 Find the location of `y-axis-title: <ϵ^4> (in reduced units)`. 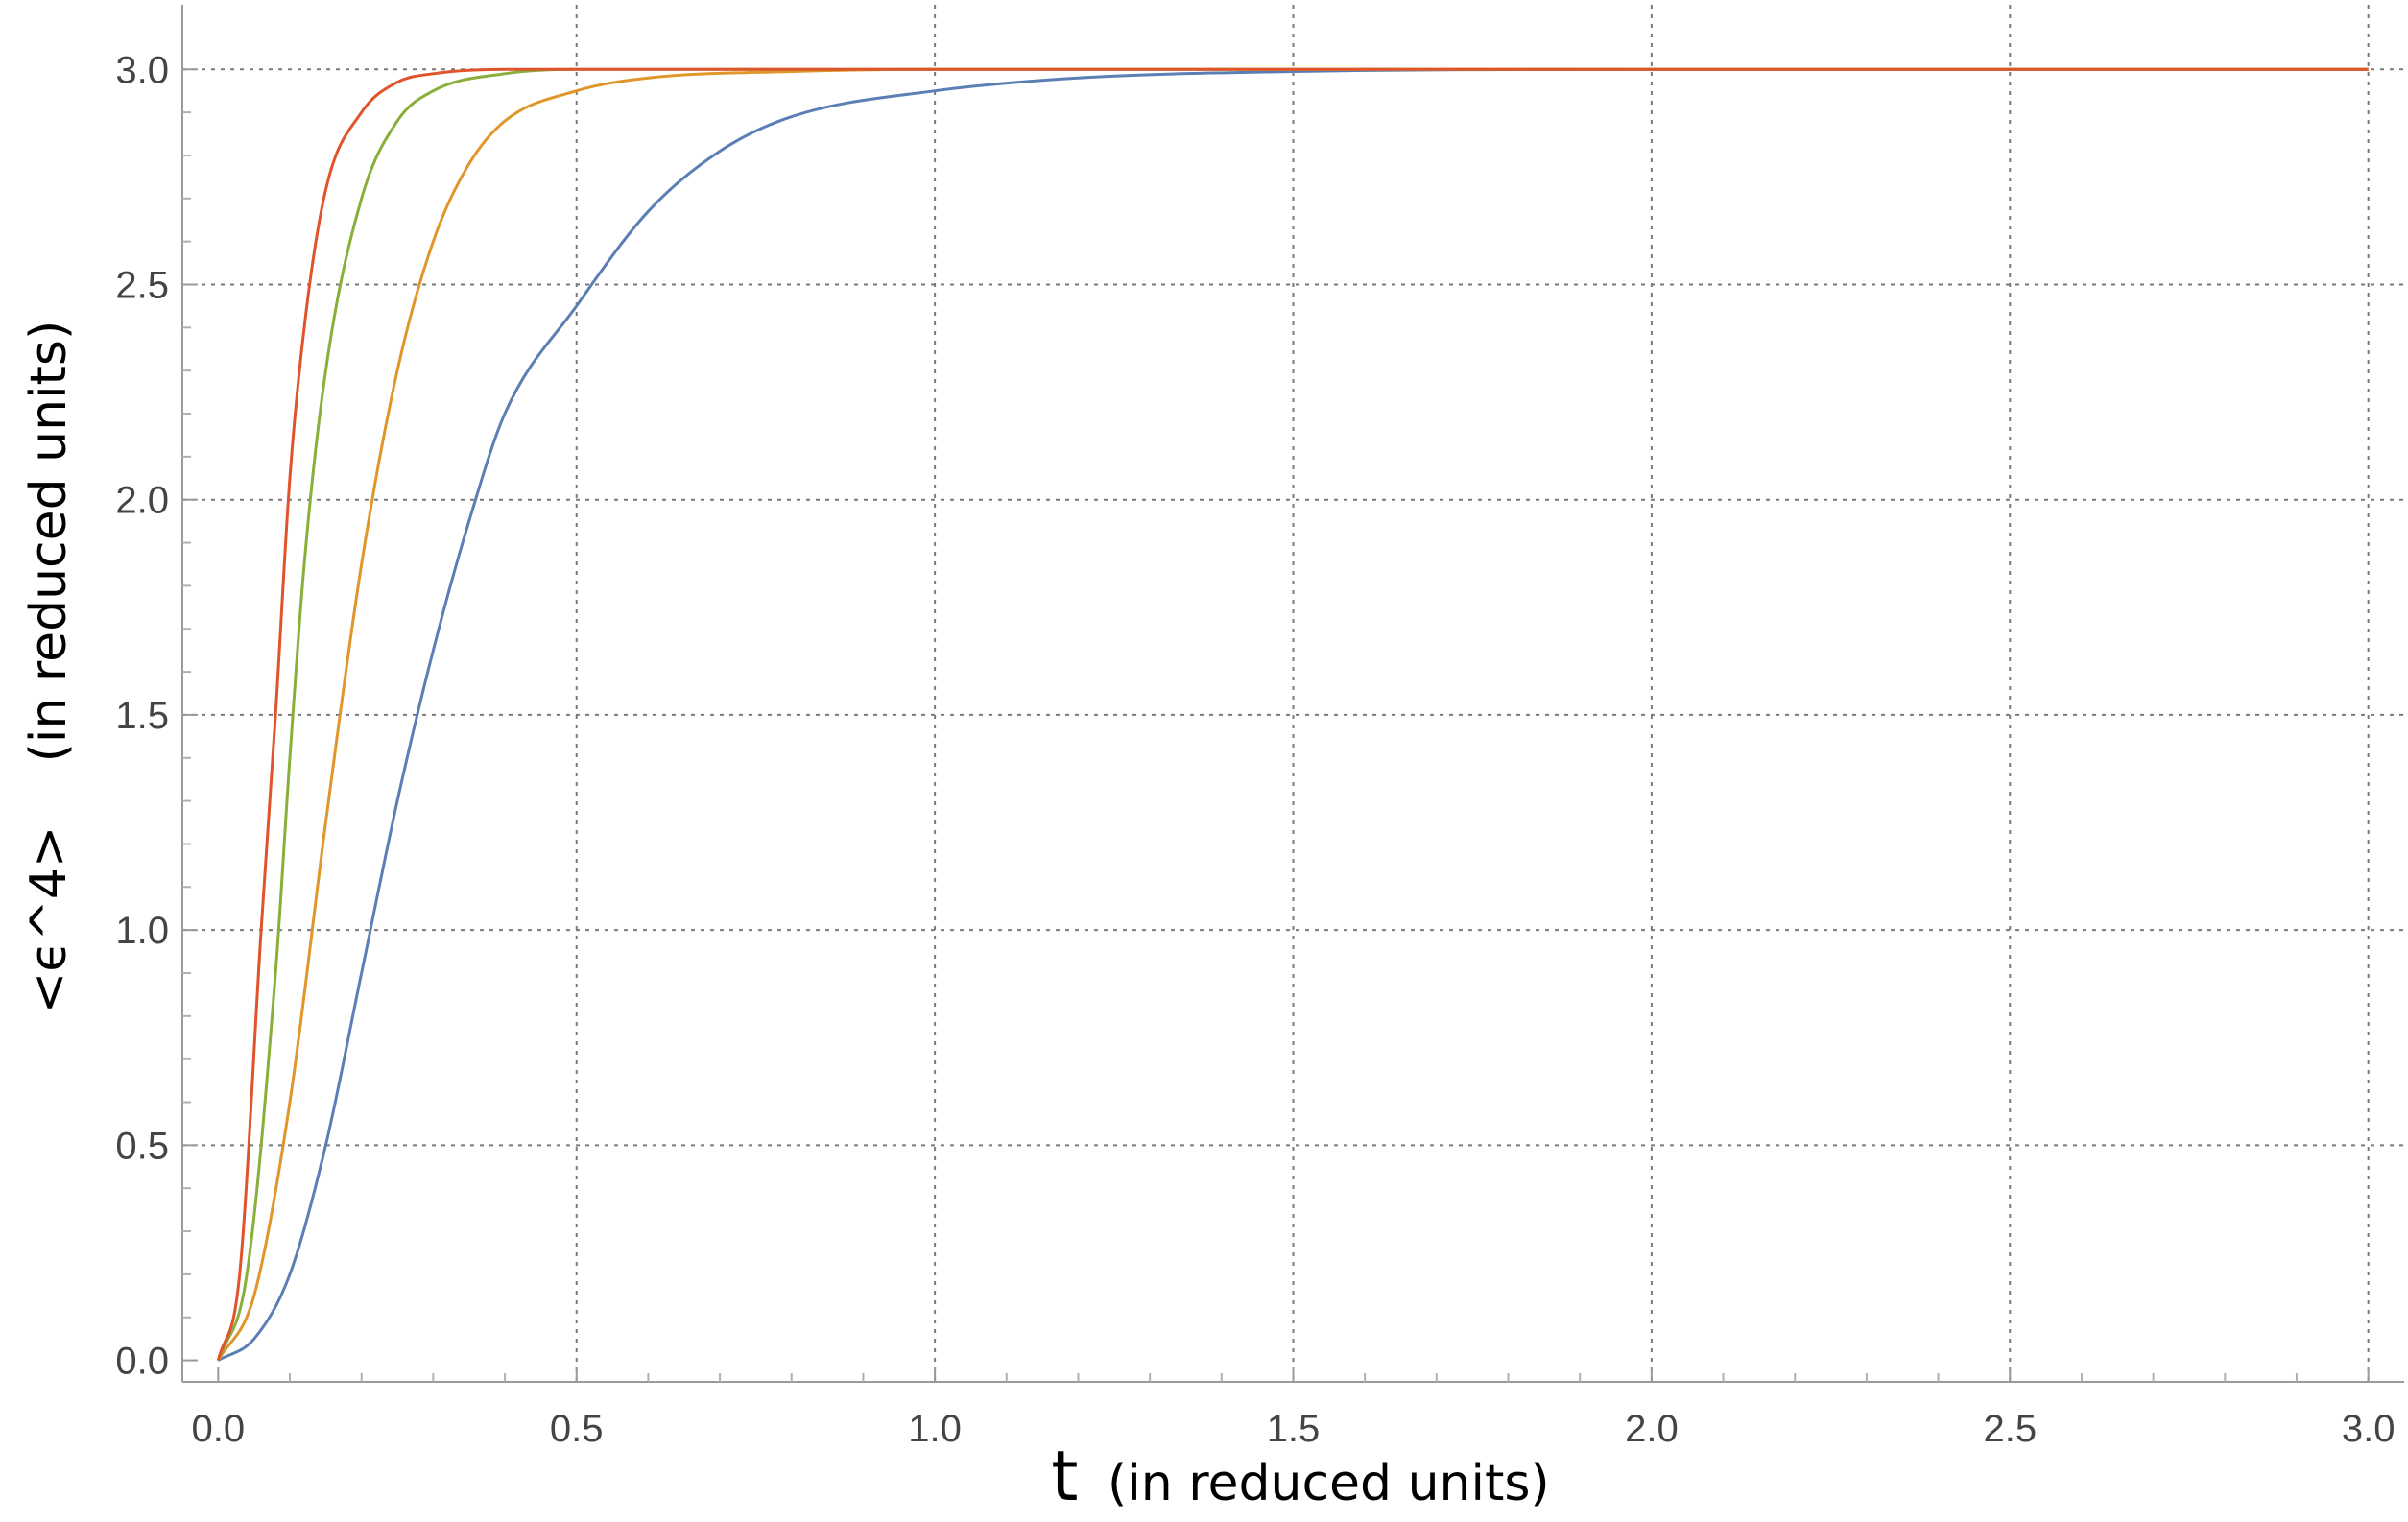

y-axis-title: <ϵ^4> (in reduced units) is located at coordinates (49, 667).